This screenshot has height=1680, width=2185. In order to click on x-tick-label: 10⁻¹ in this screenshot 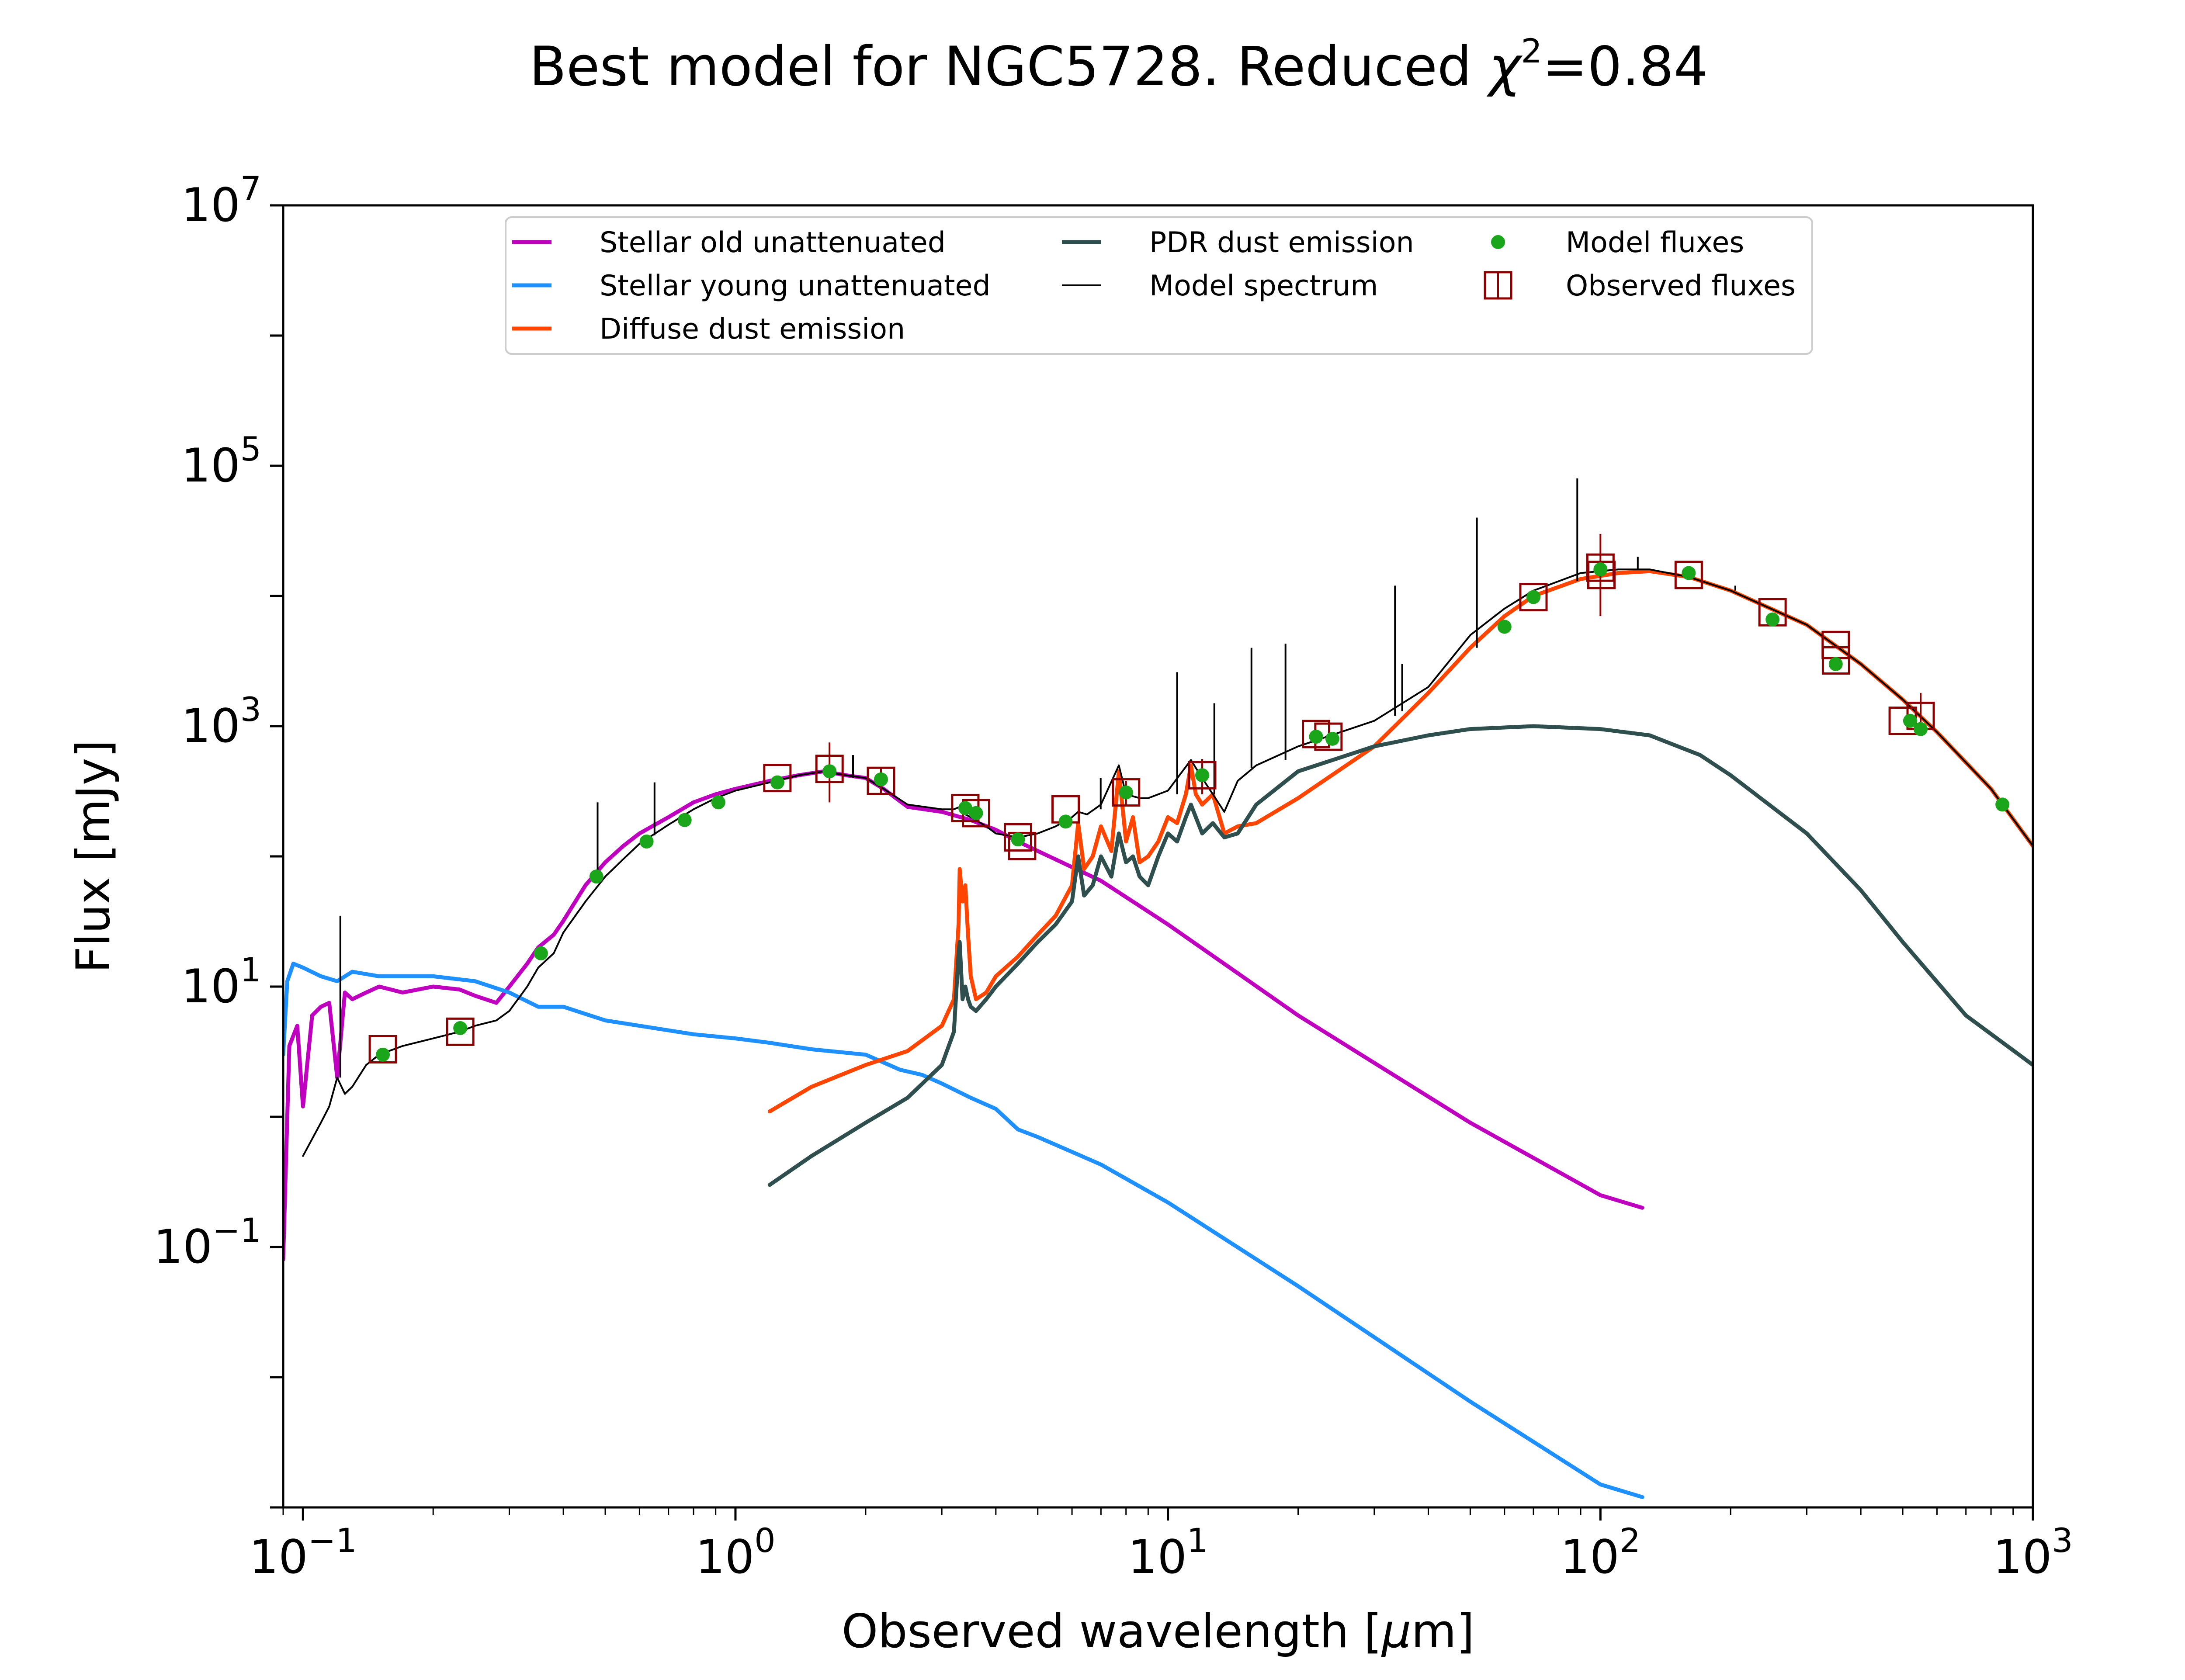, I will do `click(303, 1552)`.